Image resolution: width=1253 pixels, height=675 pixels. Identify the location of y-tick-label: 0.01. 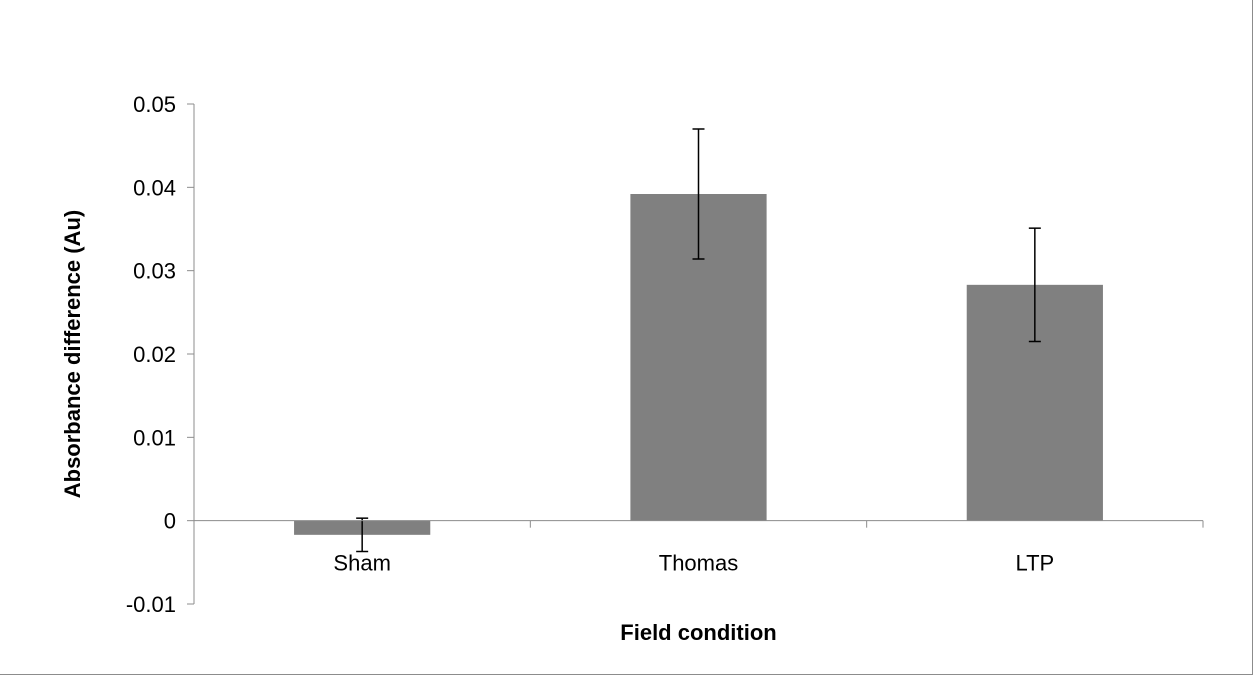
(154, 437).